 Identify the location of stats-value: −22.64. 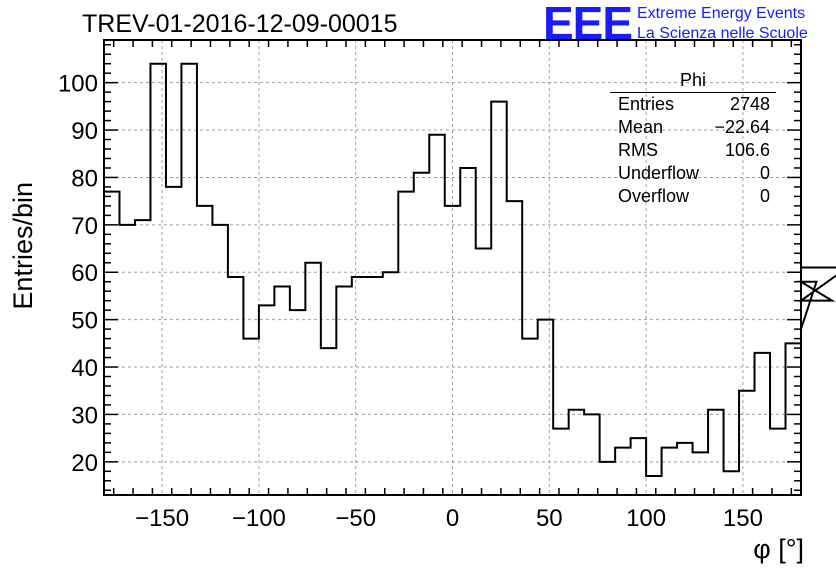
(742, 127).